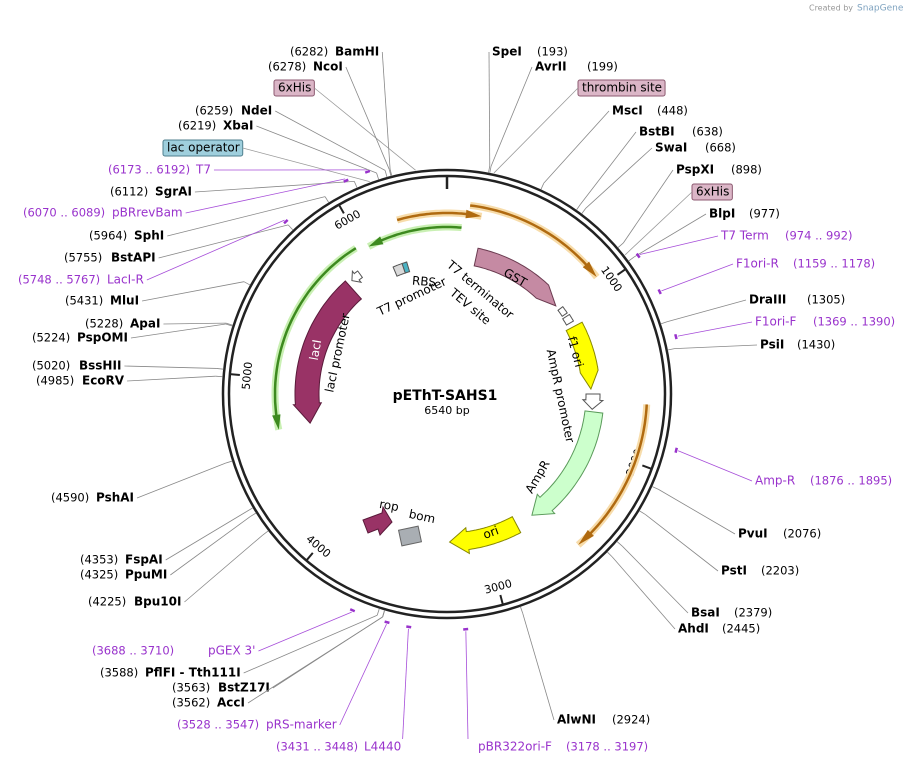 This screenshot has height=769, width=910. What do you see at coordinates (218, 725) in the screenshot?
I see `site-position: (3528 .. 3547)` at bounding box center [218, 725].